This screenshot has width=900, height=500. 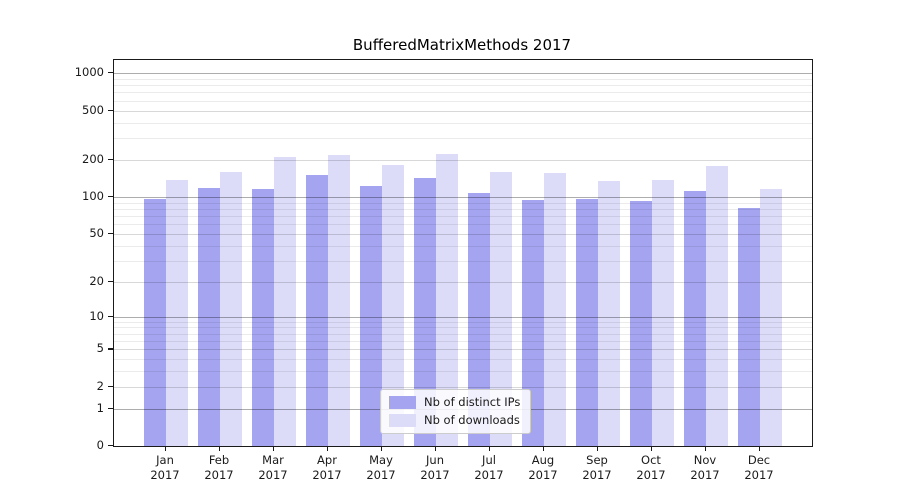 I want to click on bar-dec-ips, so click(x=749, y=327).